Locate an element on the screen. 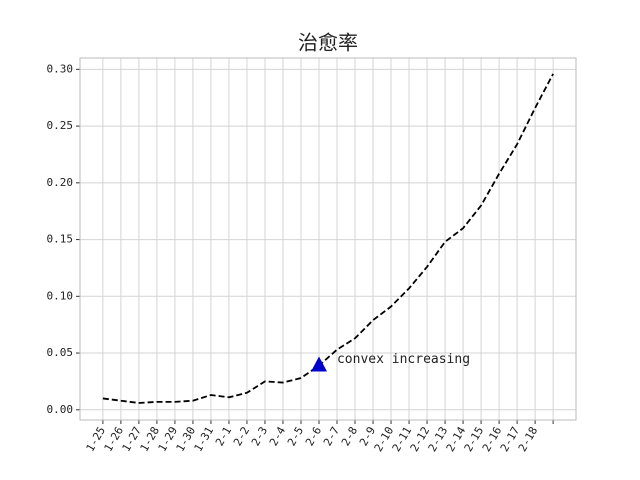 Image resolution: width=640 pixels, height=480 pixels. y-tick-label: 0.10 is located at coordinates (60, 295).